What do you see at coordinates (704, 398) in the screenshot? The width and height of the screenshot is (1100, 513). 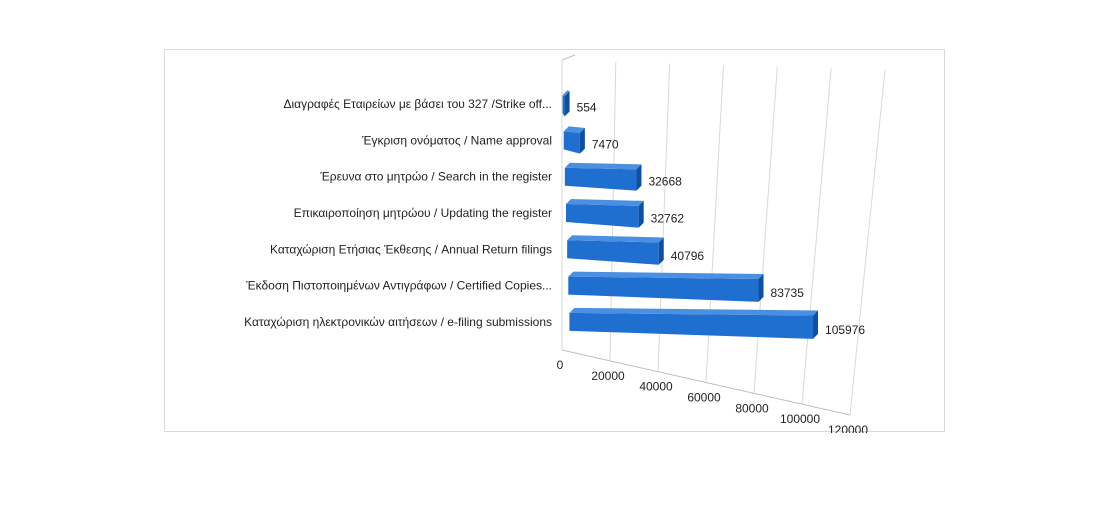 I see `x-tick-label: 60000` at bounding box center [704, 398].